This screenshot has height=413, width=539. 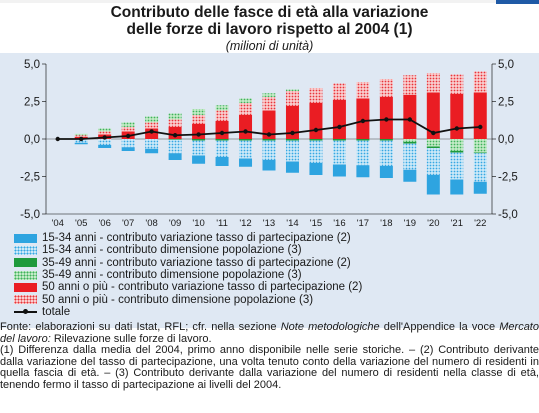 What do you see at coordinates (517, 2) in the screenshot?
I see `top-rule-accent` at bounding box center [517, 2].